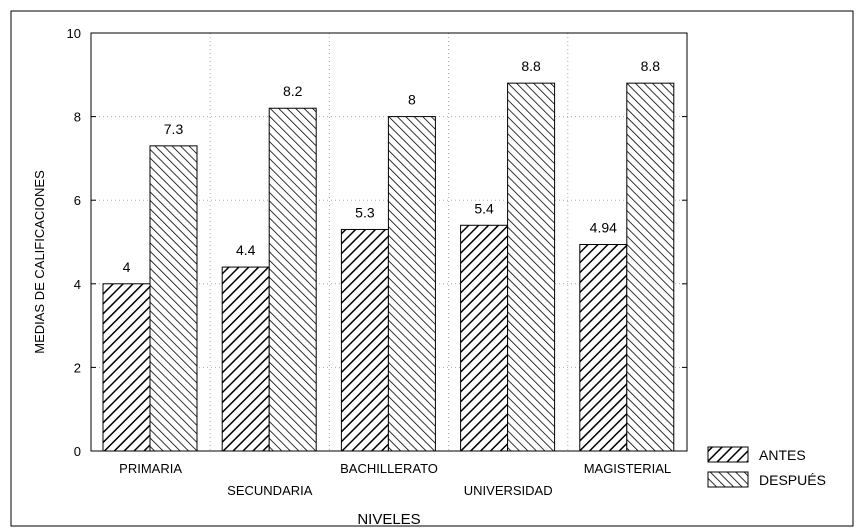 The image size is (864, 531). Describe the element at coordinates (77, 367) in the screenshot. I see `y-tick-label: 2` at that location.